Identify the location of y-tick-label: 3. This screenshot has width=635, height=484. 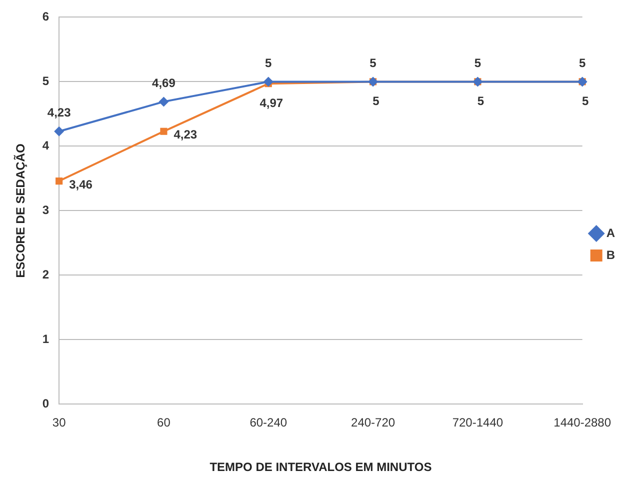
(46, 210).